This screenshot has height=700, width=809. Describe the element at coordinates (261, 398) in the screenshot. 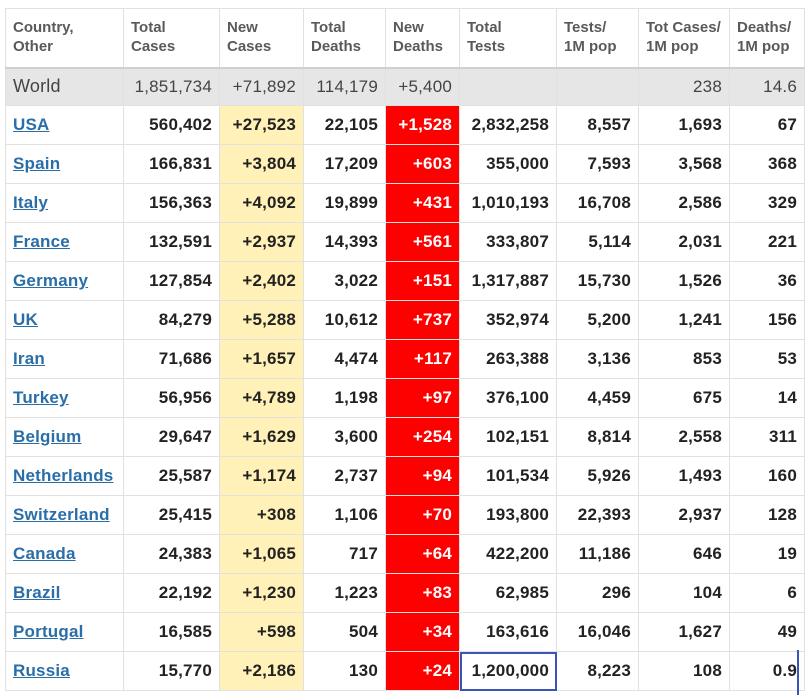

I see `cell-new-cases: +4,789` at that location.